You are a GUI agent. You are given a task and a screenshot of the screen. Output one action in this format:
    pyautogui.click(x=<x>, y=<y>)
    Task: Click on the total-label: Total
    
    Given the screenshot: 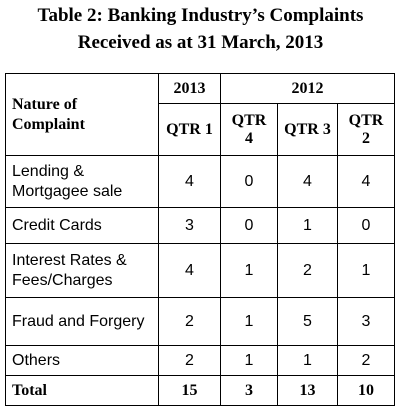 What is the action you would take?
    pyautogui.click(x=82, y=390)
    